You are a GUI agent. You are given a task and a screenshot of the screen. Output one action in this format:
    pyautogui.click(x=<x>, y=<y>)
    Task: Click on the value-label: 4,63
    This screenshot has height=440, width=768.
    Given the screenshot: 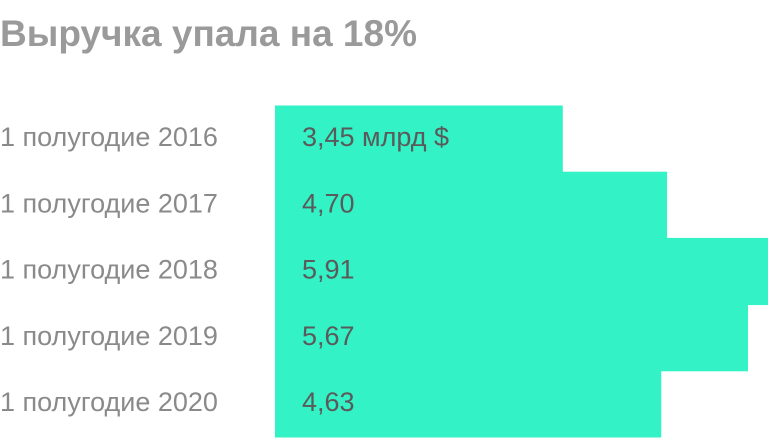 What is the action you would take?
    pyautogui.click(x=328, y=402)
    